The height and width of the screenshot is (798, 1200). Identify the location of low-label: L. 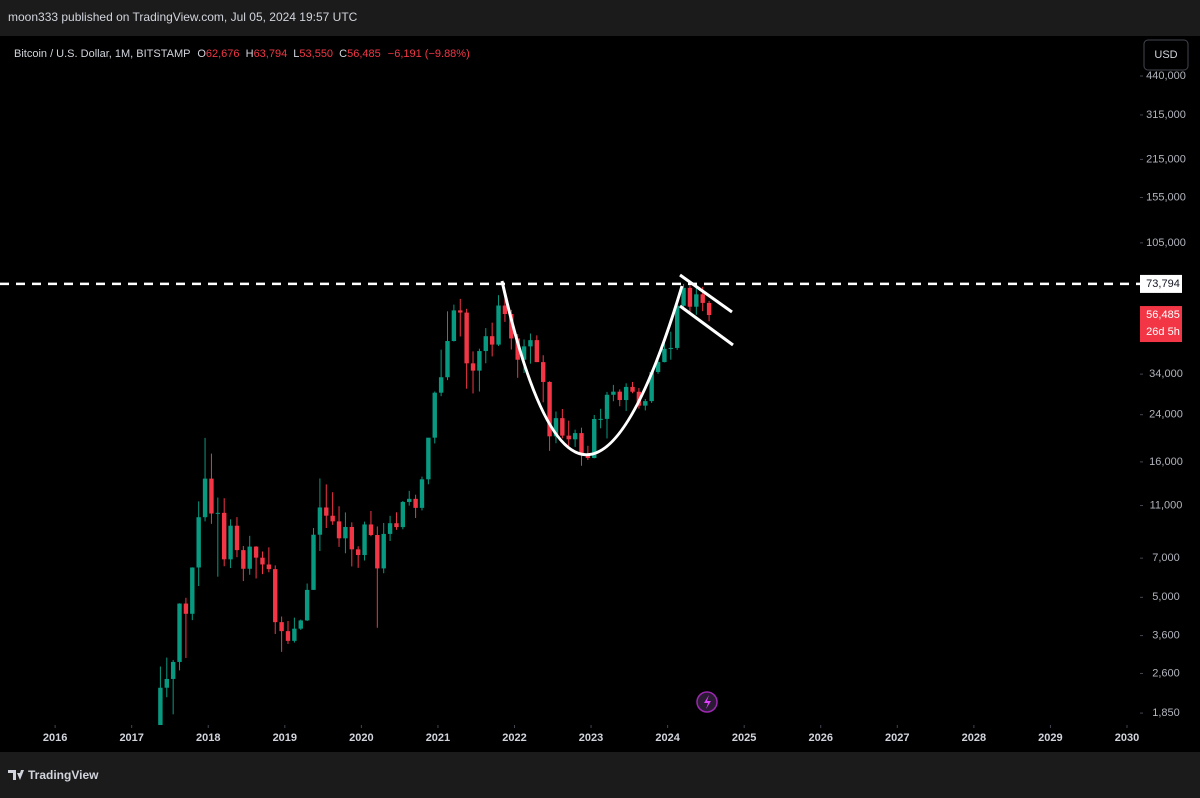
(296, 54).